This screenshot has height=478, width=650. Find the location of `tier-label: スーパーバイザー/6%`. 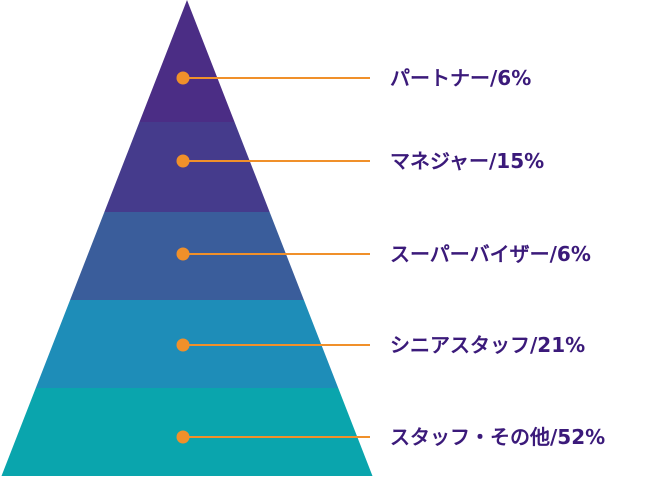

tier-label: スーパーバイザー/6% is located at coordinates (490, 254).